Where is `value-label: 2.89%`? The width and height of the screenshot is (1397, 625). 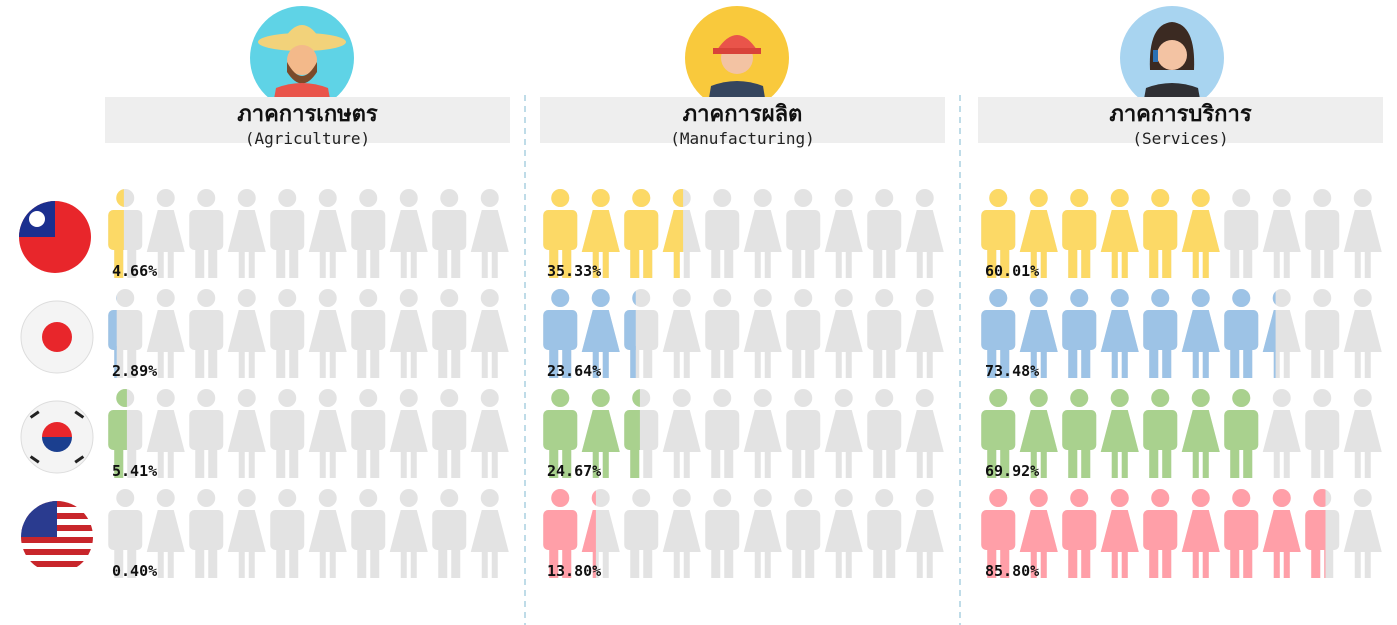 value-label: 2.89% is located at coordinates (134, 371).